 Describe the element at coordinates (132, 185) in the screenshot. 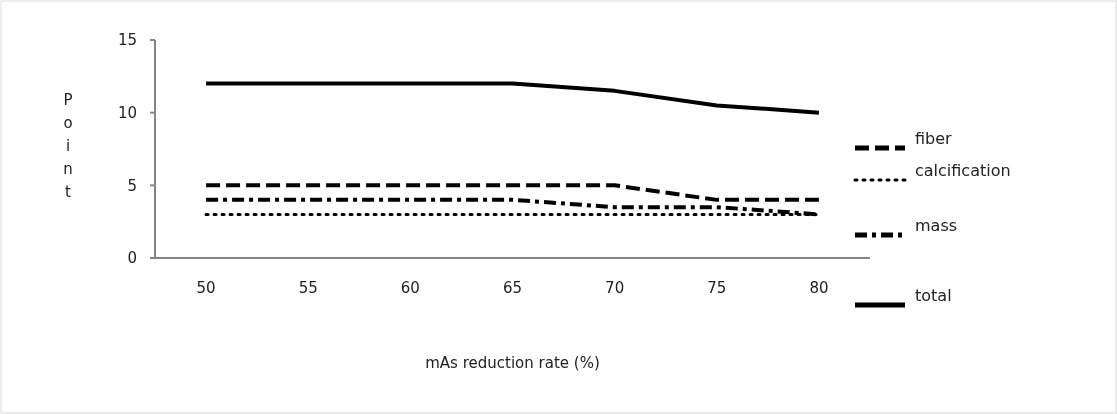

I see `y-tick-label: 5` at that location.